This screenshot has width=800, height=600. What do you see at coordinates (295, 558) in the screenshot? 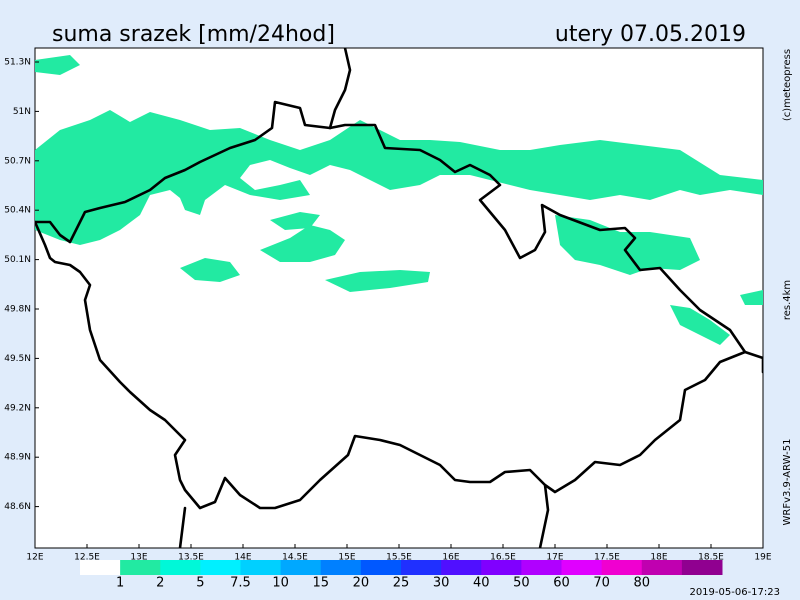
I see `longitude-label: 14.5E` at bounding box center [295, 558].